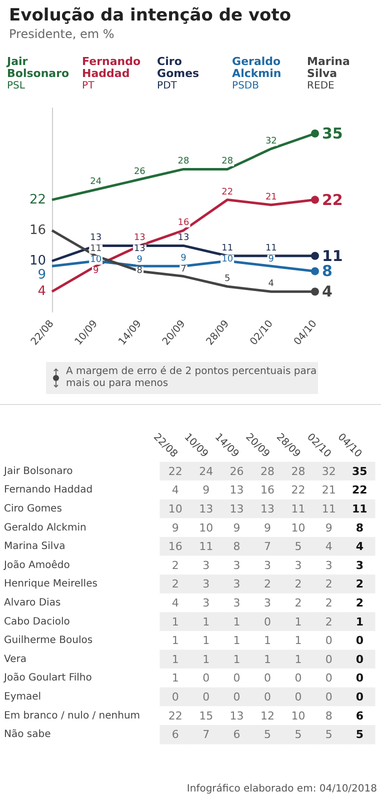 This screenshot has width=381, height=804. What do you see at coordinates (48, 640) in the screenshot?
I see `y-tick-label: Guilherme Boulos` at bounding box center [48, 640].